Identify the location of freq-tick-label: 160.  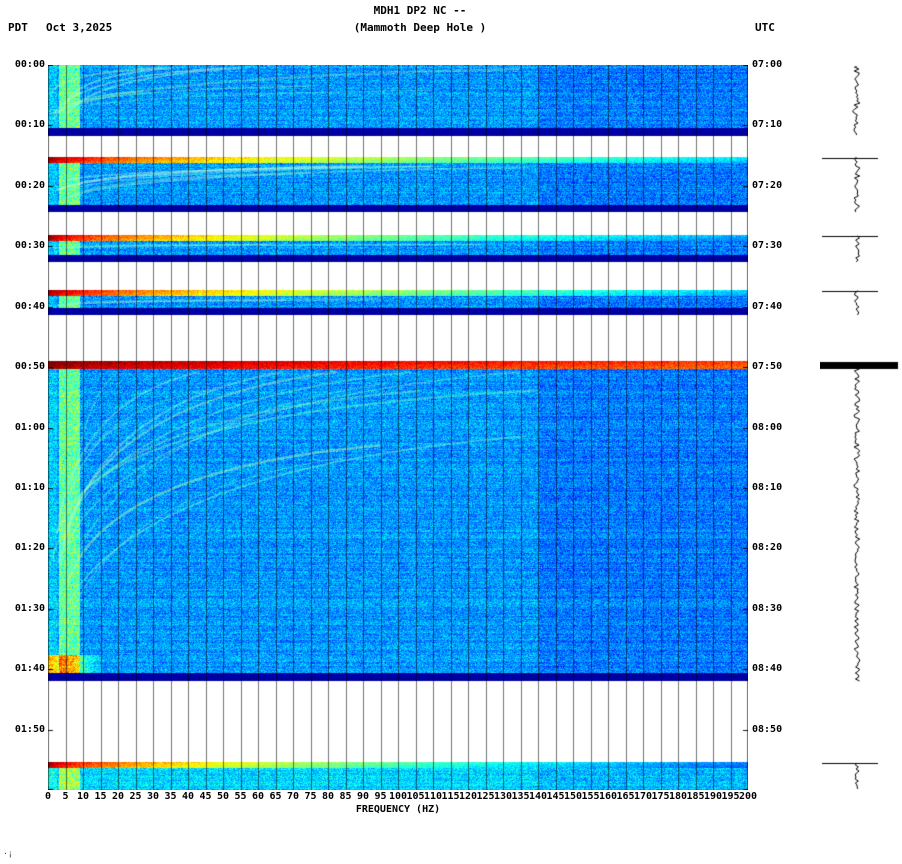
(608, 796).